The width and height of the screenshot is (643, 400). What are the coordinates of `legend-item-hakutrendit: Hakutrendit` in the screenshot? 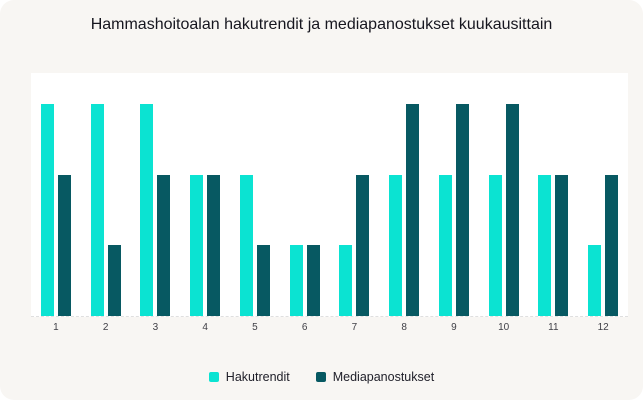 It's located at (249, 377).